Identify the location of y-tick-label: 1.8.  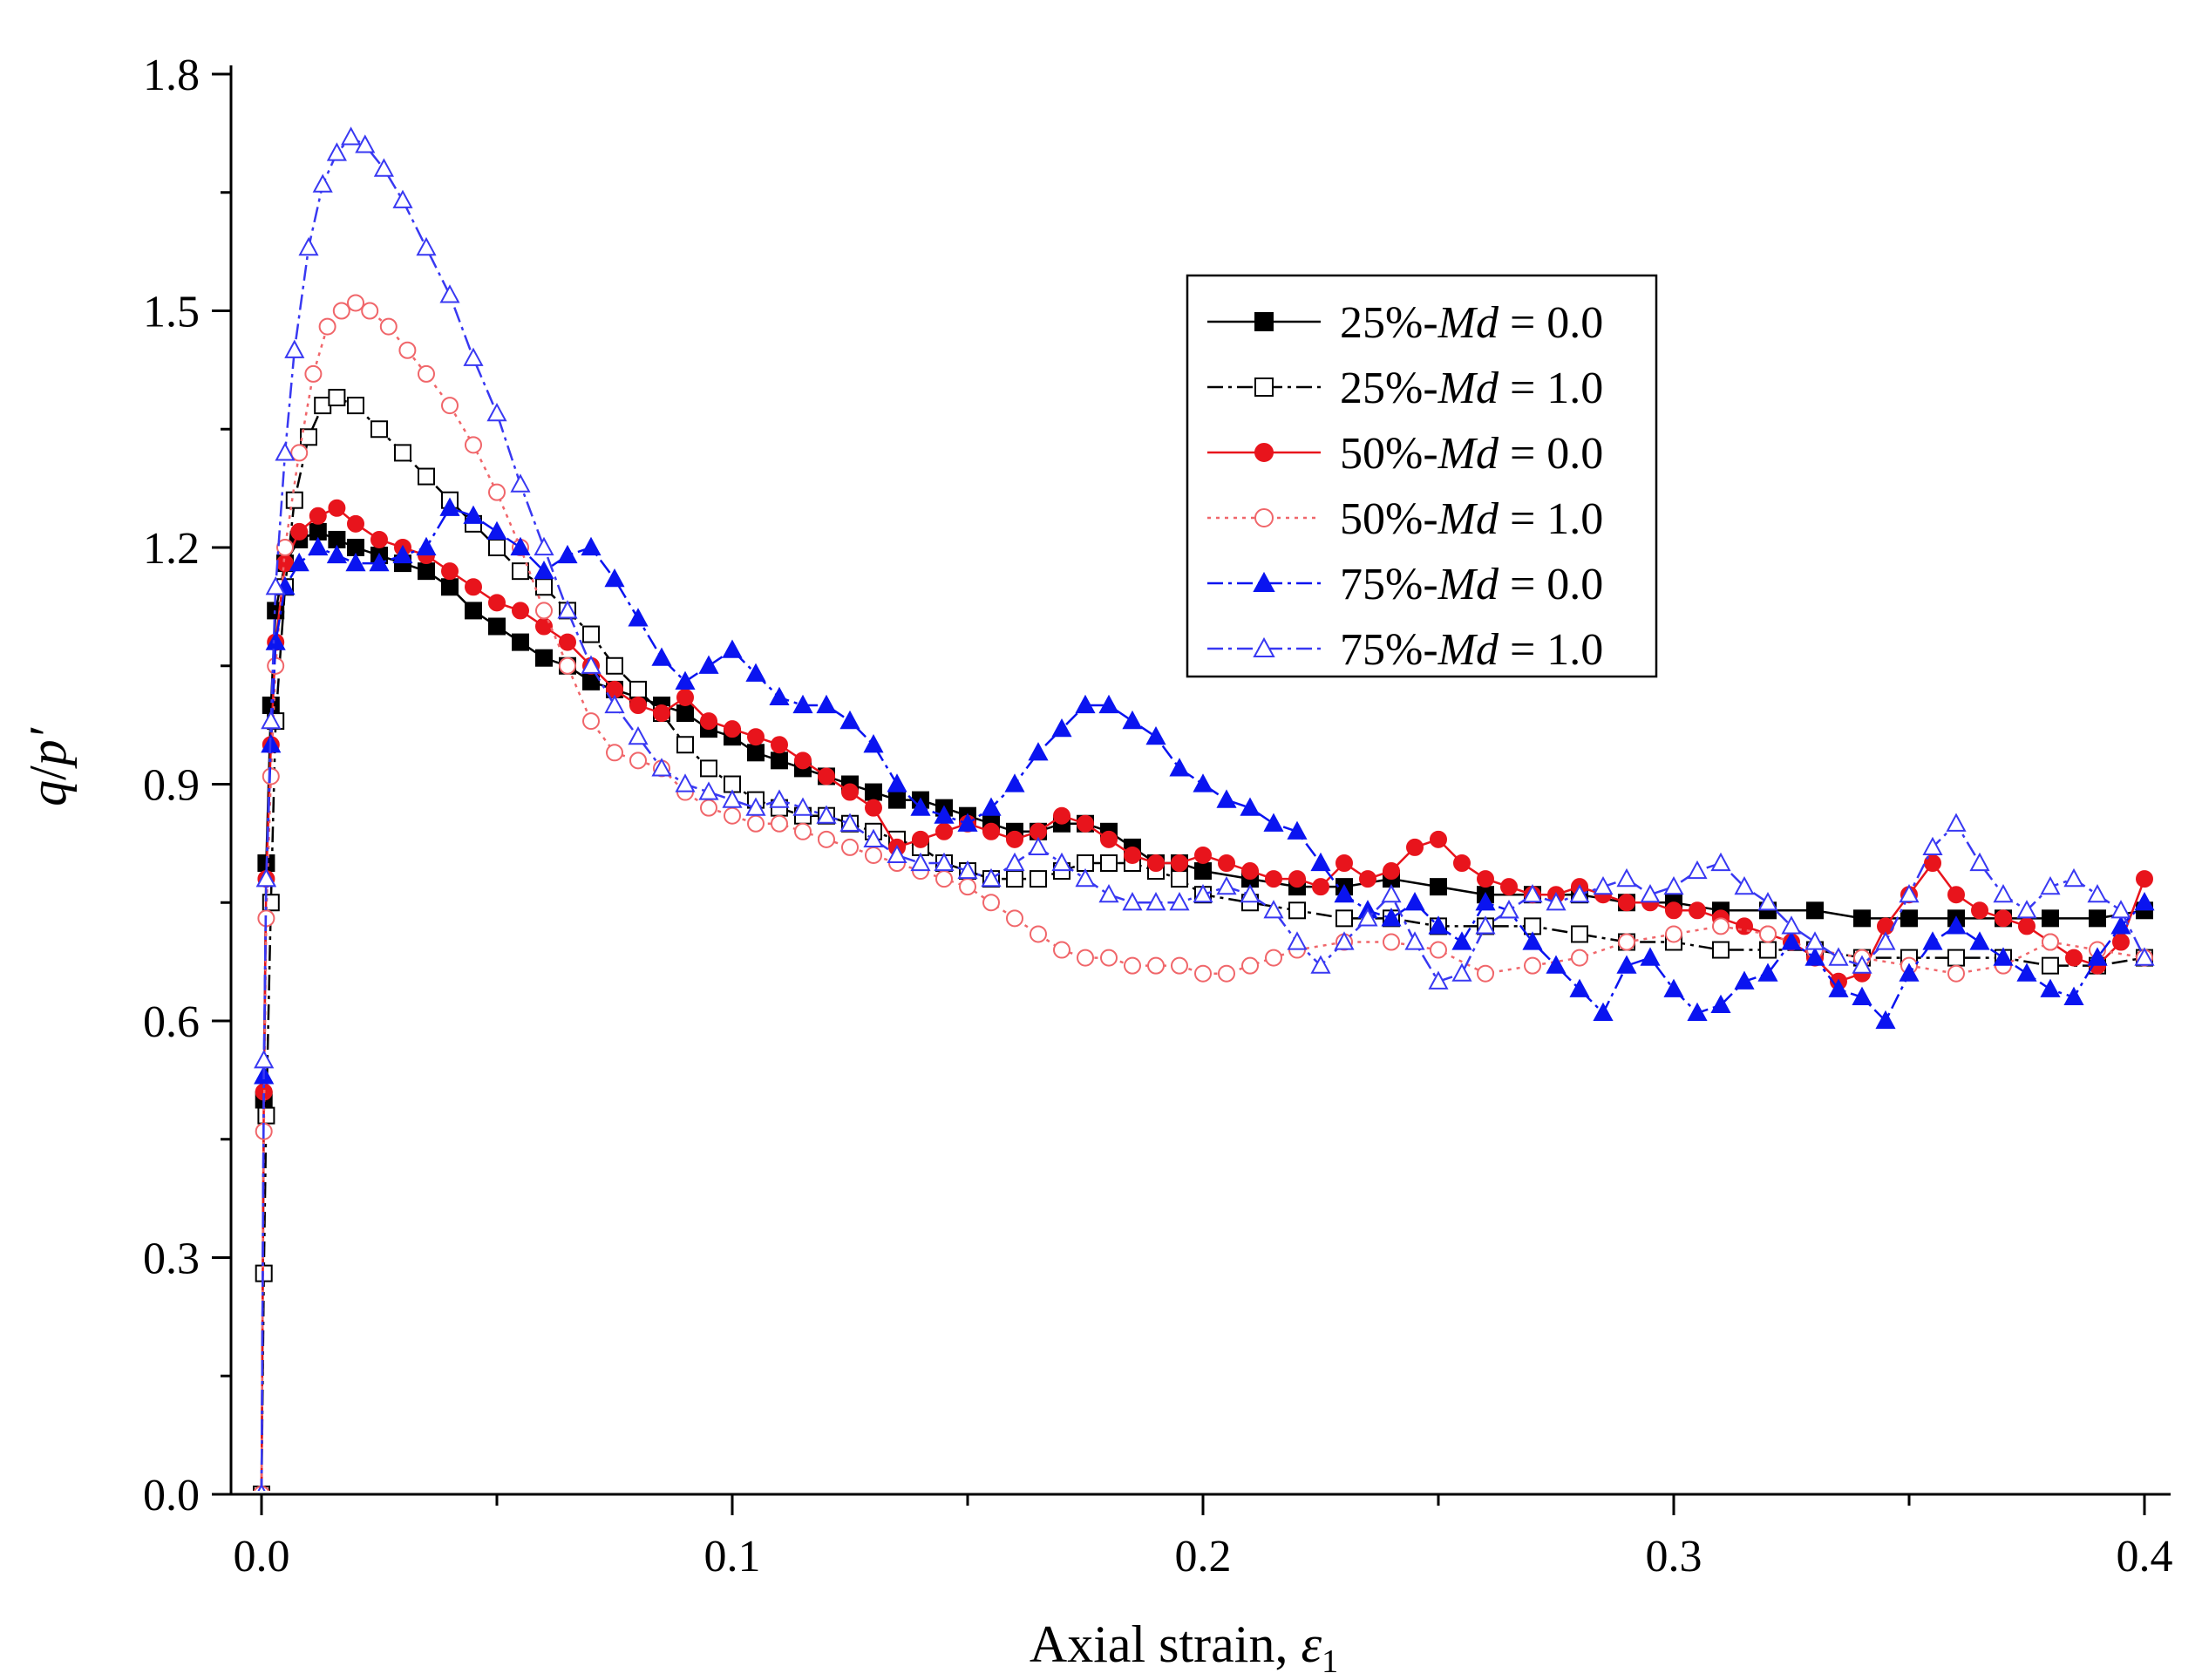
(171, 75).